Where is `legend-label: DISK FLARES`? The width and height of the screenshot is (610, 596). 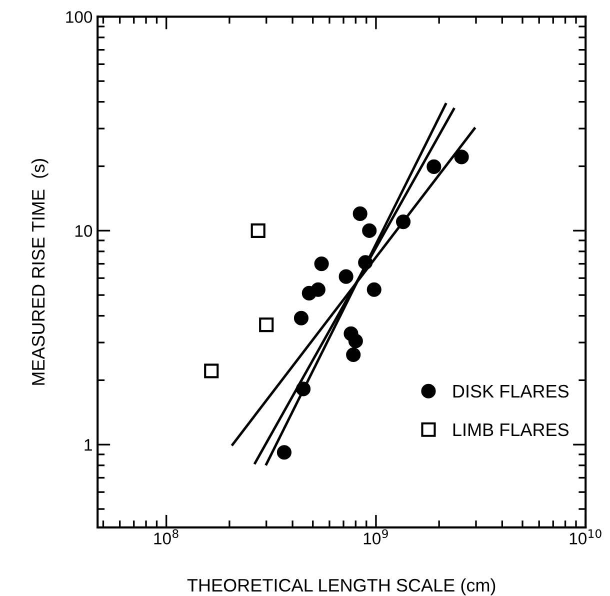
legend-label: DISK FLARES is located at coordinates (511, 391).